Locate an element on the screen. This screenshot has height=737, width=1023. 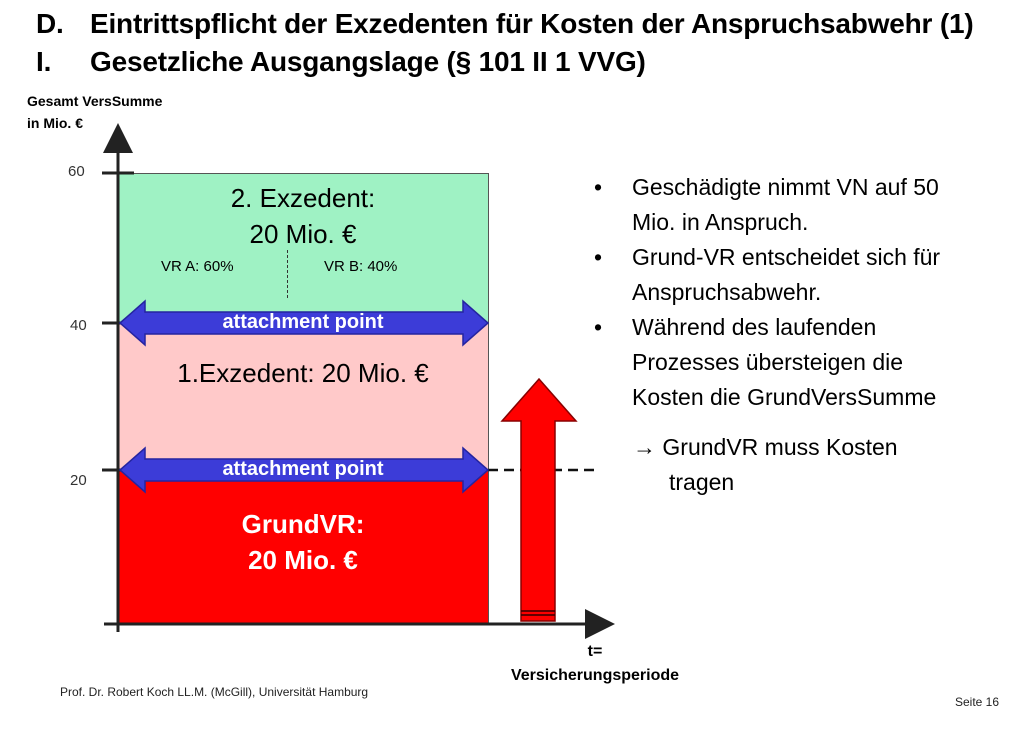
exzedent-1-label: 1.Exzedent: 20 Mio. € is located at coordinates (303, 373).